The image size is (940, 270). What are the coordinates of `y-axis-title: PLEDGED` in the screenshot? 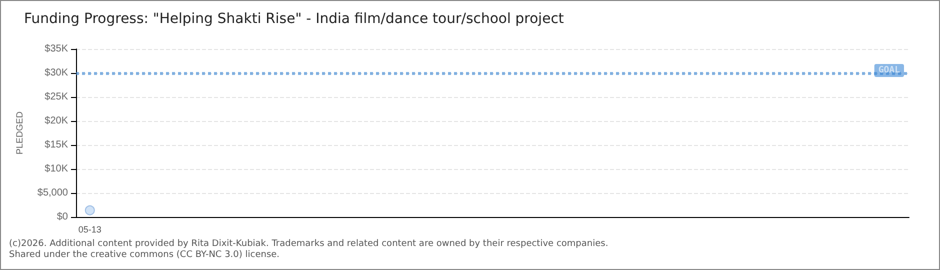 It's located at (19, 132).